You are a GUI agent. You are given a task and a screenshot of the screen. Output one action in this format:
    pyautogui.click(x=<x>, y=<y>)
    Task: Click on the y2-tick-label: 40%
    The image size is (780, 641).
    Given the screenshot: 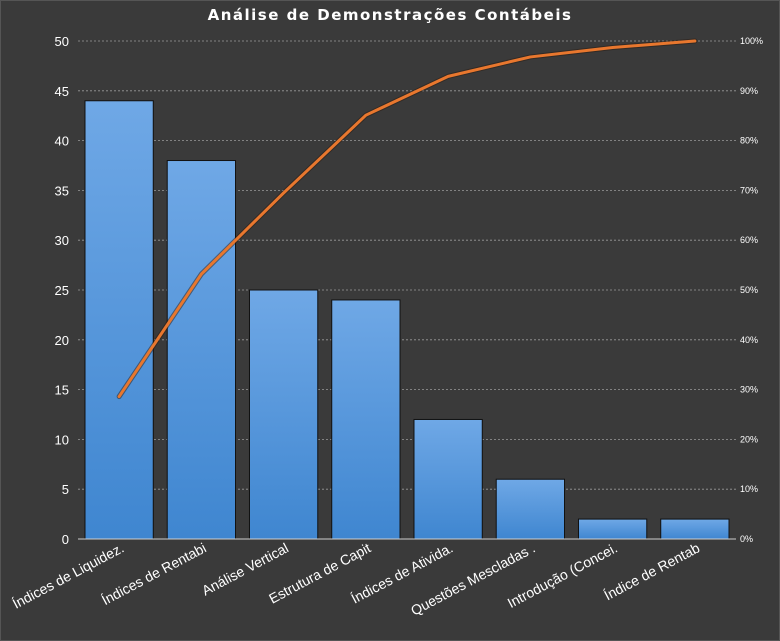 What is the action you would take?
    pyautogui.click(x=749, y=340)
    